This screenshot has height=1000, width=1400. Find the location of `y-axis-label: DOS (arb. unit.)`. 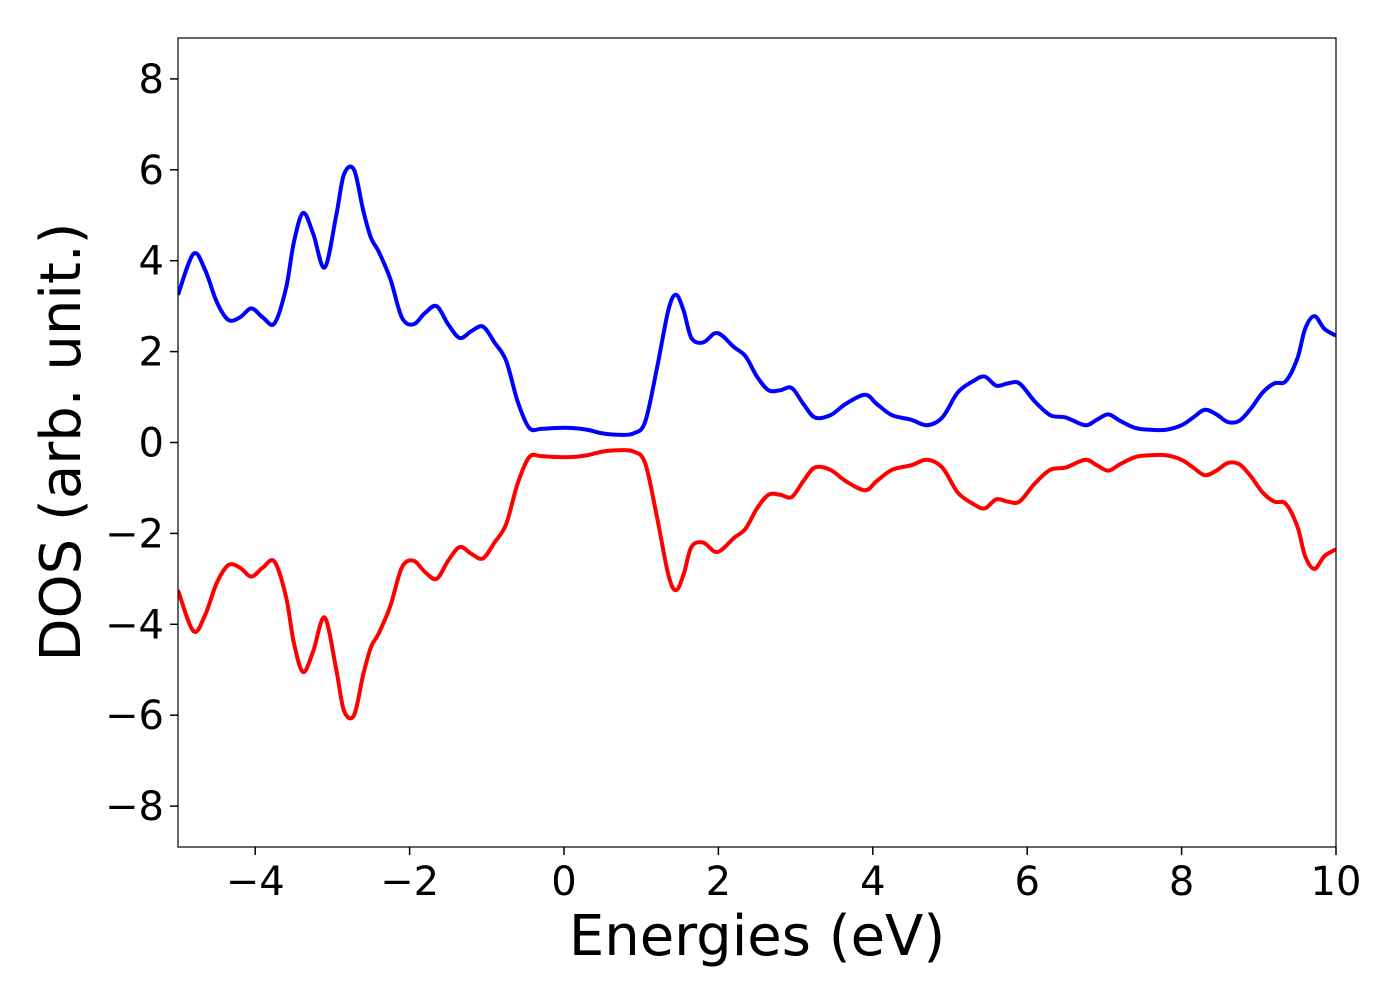

y-axis-label: DOS (arb. unit.) is located at coordinates (61, 441).